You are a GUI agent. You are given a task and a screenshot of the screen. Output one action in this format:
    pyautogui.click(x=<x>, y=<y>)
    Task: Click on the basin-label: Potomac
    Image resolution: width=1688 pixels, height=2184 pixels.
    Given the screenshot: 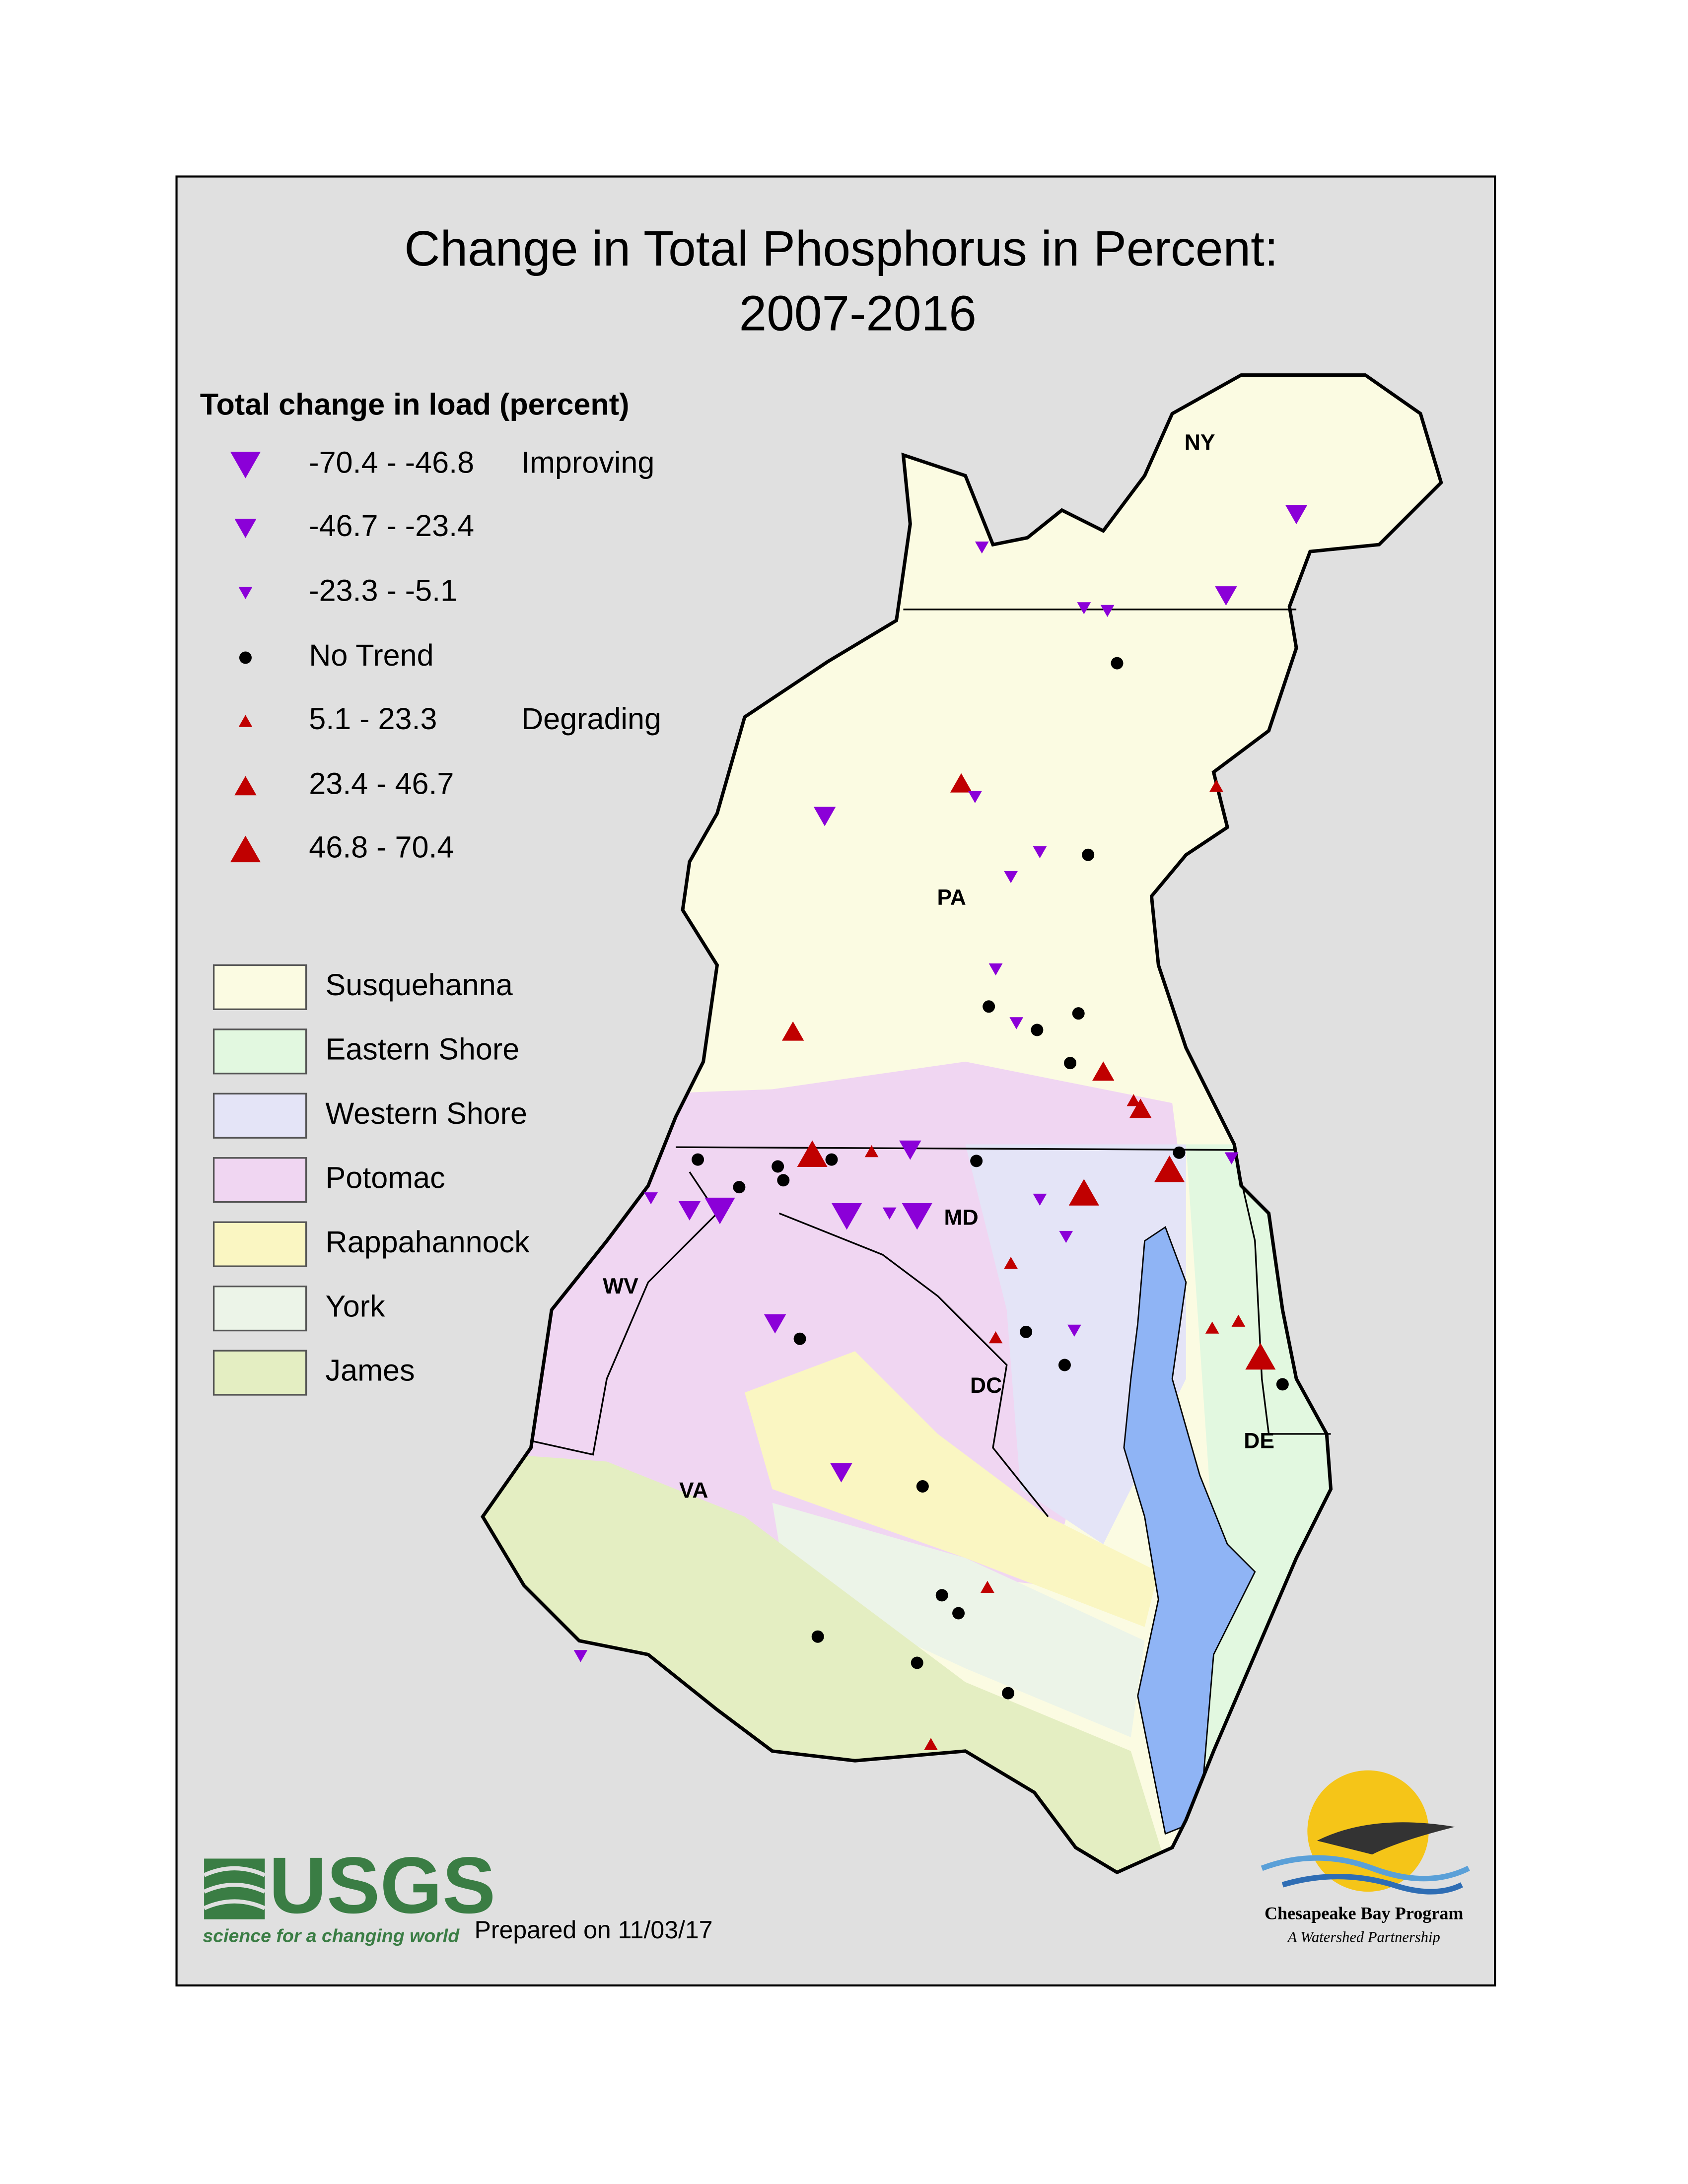 What is the action you would take?
    pyautogui.click(x=385, y=1177)
    